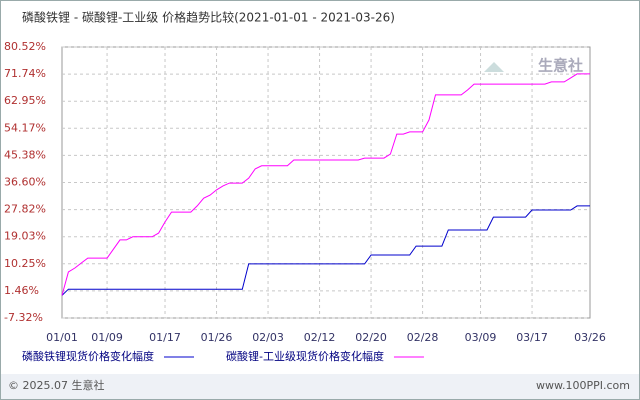 The image size is (640, 400). I want to click on x-tick-label: 02/20, so click(371, 337).